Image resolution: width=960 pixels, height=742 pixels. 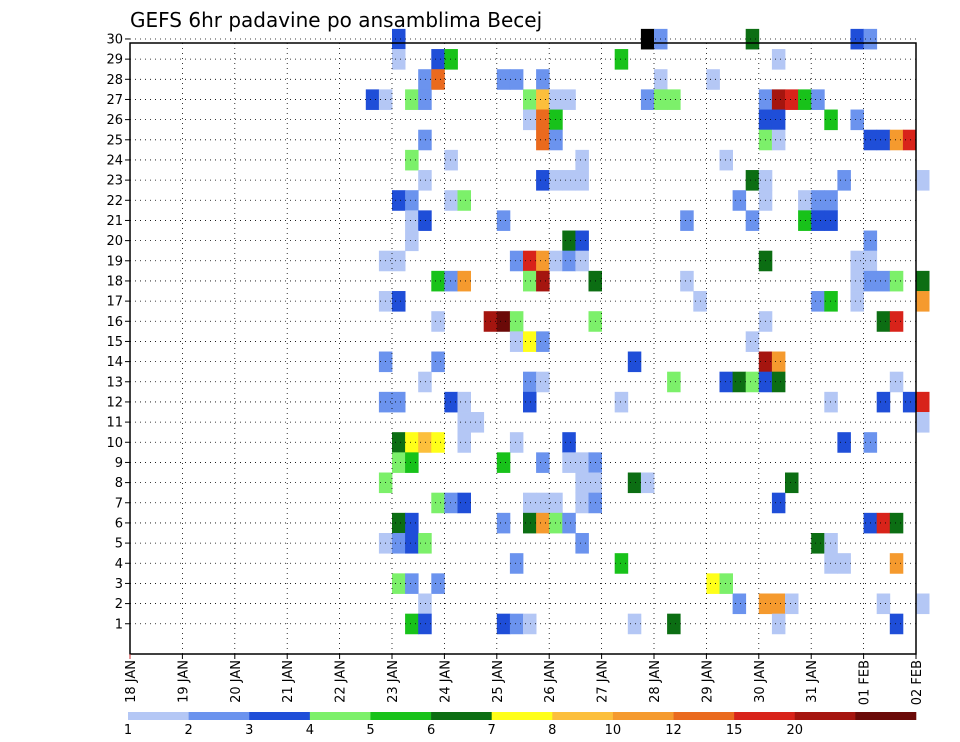 What do you see at coordinates (673, 730) in the screenshot?
I see `colorbar-label: 12` at bounding box center [673, 730].